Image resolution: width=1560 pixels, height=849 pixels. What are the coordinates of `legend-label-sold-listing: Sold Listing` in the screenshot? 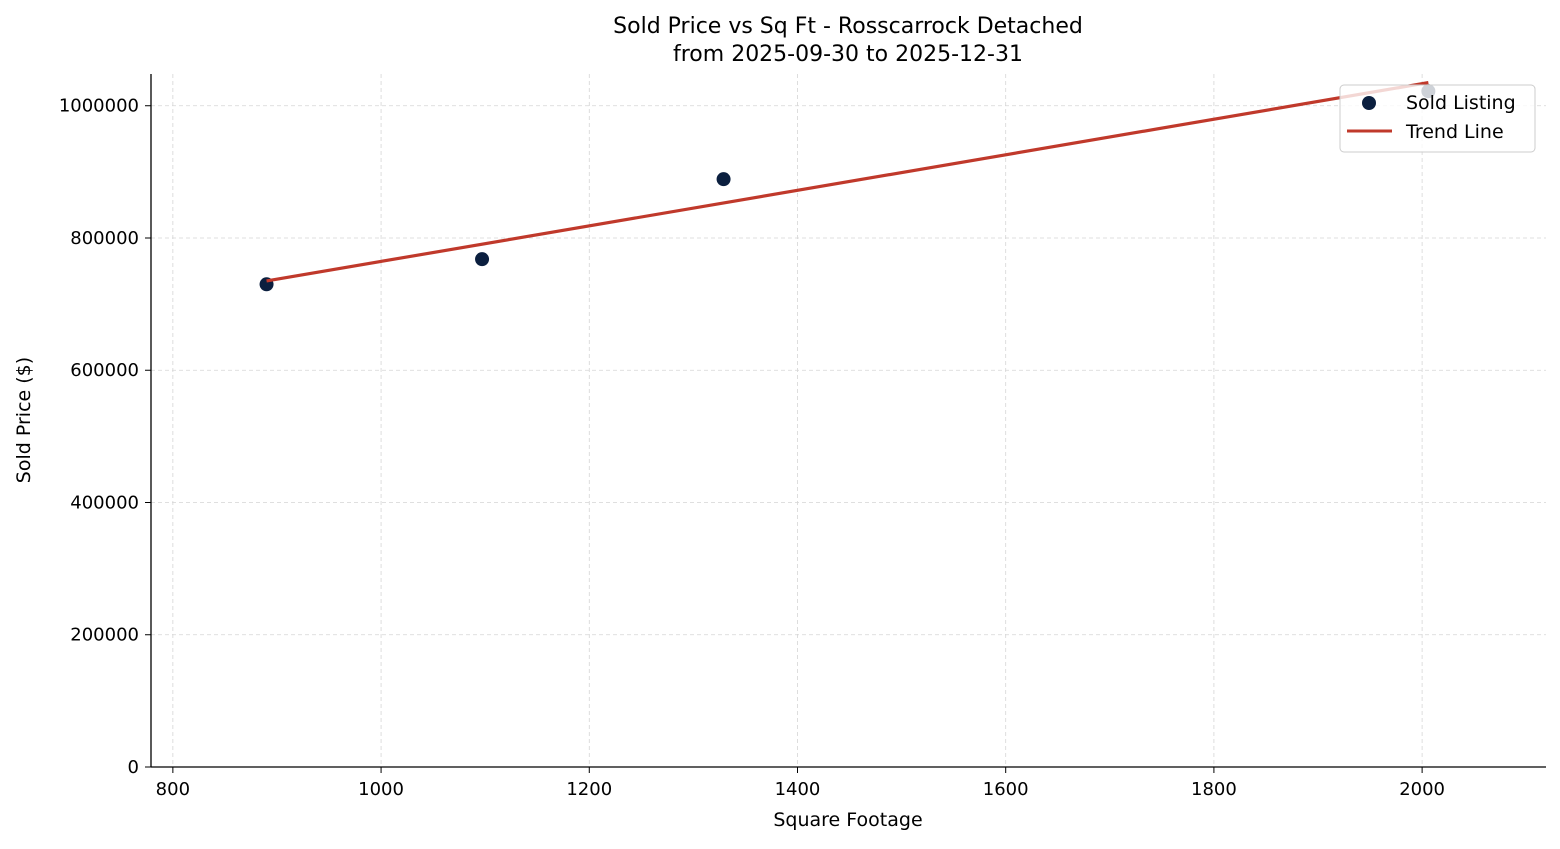 It's located at (1461, 103).